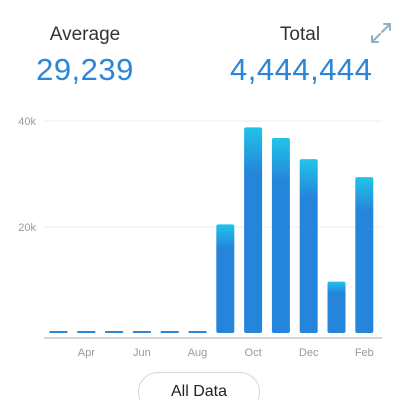 Image resolution: width=400 pixels, height=400 pixels. I want to click on expand-button, so click(381, 33).